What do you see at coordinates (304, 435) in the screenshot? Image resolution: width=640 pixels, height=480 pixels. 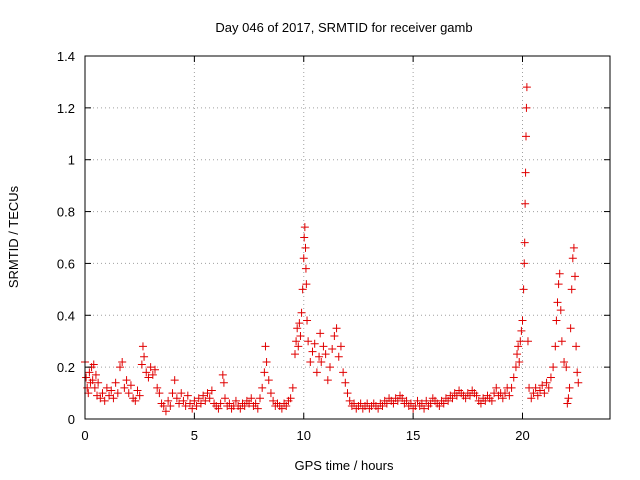 I see `x-tick-label: 10` at bounding box center [304, 435].